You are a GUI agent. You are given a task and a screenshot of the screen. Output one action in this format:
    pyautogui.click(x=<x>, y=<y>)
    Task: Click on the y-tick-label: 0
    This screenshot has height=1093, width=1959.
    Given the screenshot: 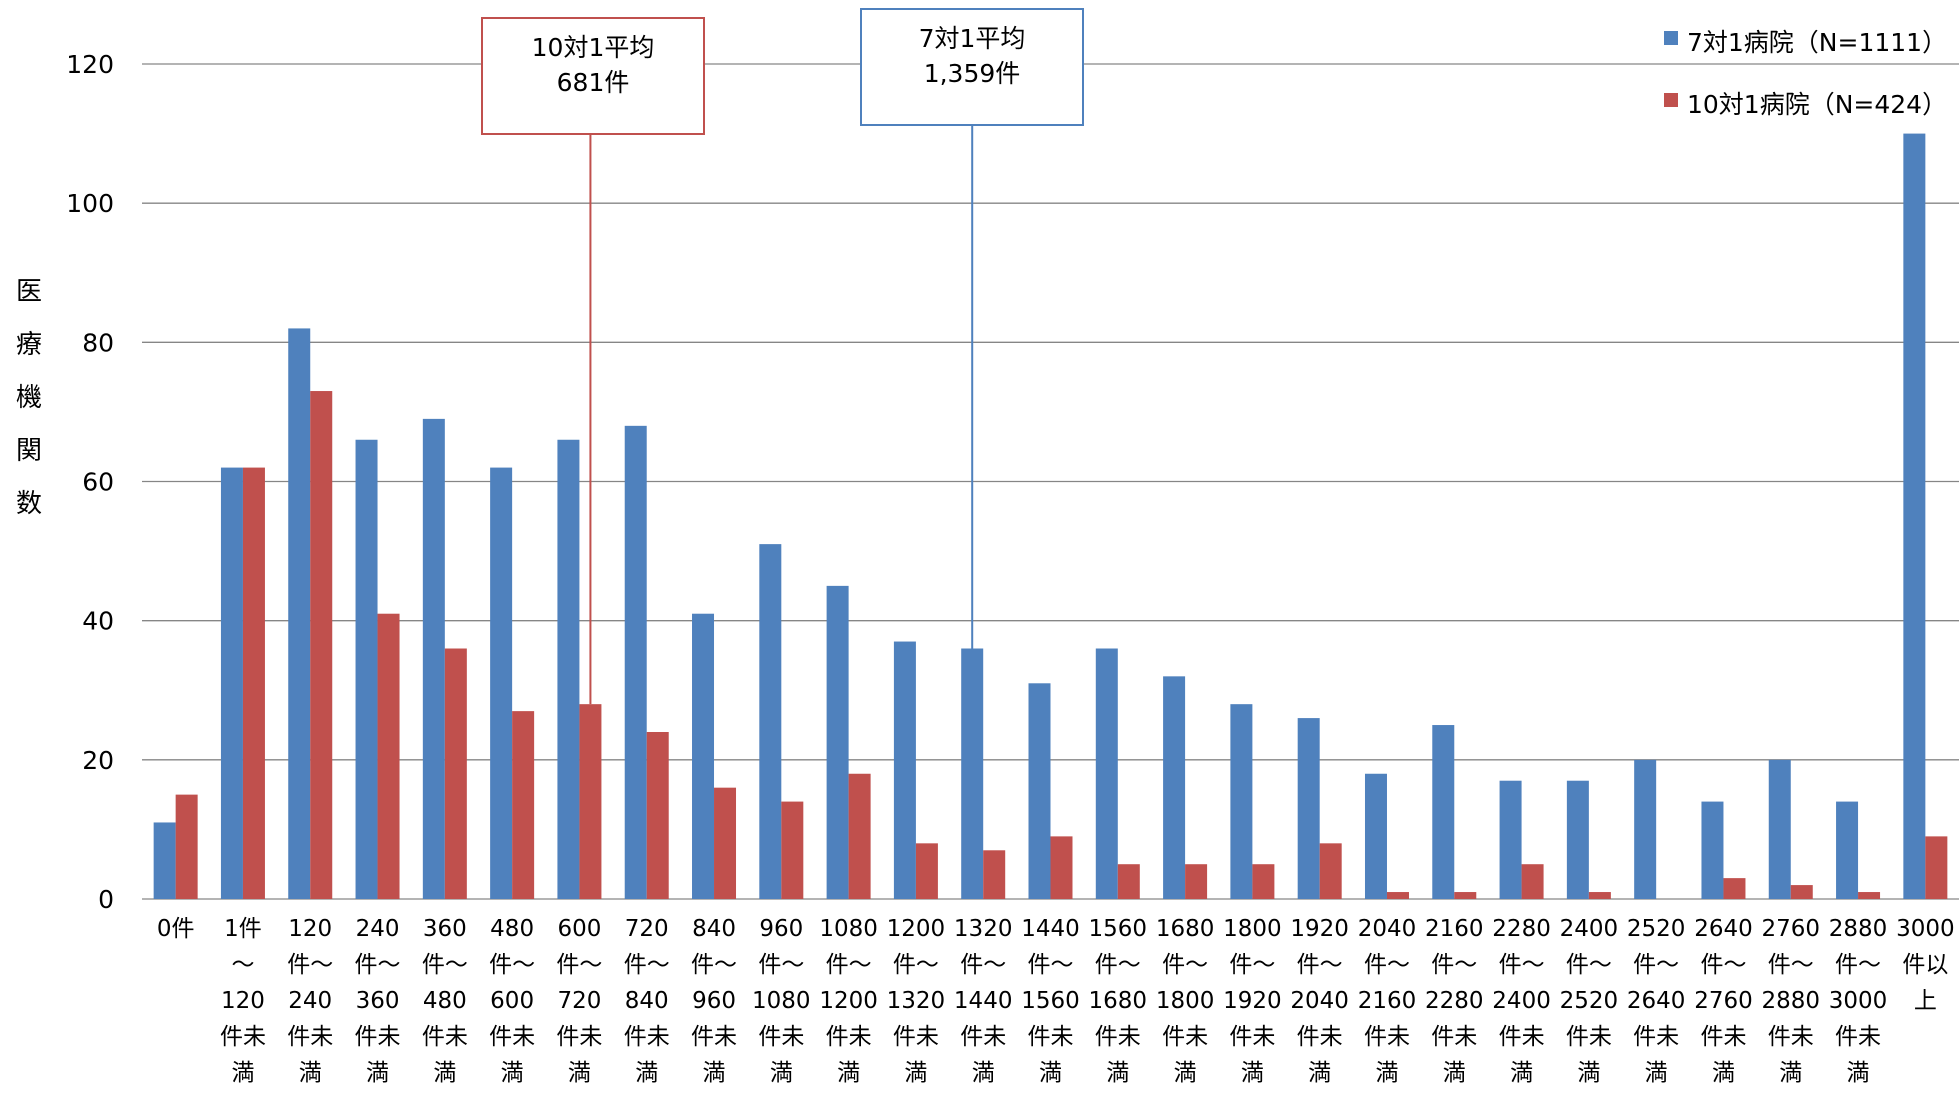 What is the action you would take?
    pyautogui.click(x=106, y=899)
    